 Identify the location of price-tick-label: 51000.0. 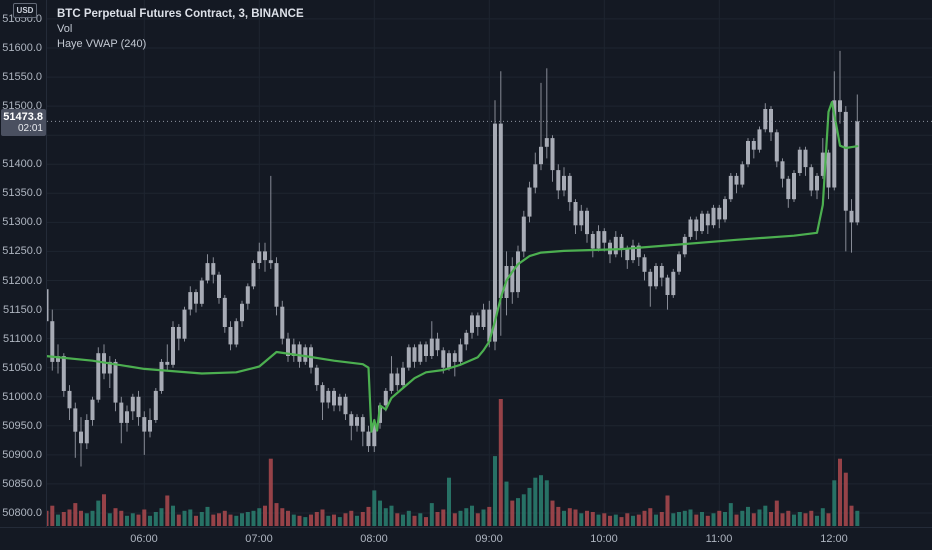
(22, 397).